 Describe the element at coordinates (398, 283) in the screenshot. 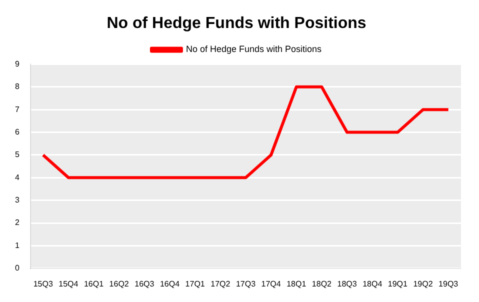

I see `x-tick-label: 19Q1` at that location.